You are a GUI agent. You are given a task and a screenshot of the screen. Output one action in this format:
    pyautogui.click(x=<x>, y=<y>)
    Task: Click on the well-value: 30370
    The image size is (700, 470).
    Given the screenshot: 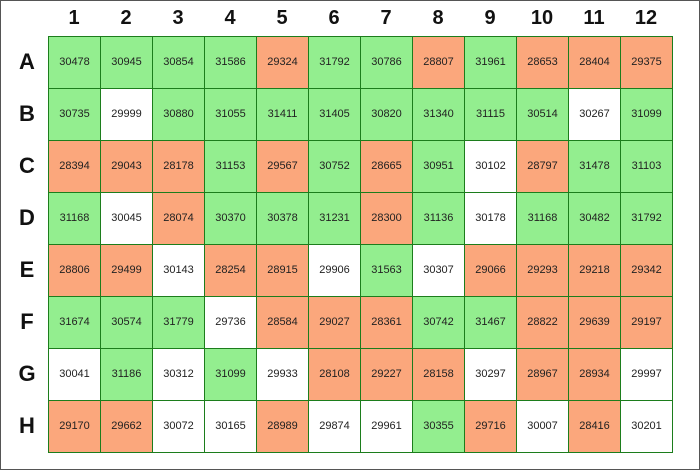 What is the action you would take?
    pyautogui.click(x=230, y=218)
    